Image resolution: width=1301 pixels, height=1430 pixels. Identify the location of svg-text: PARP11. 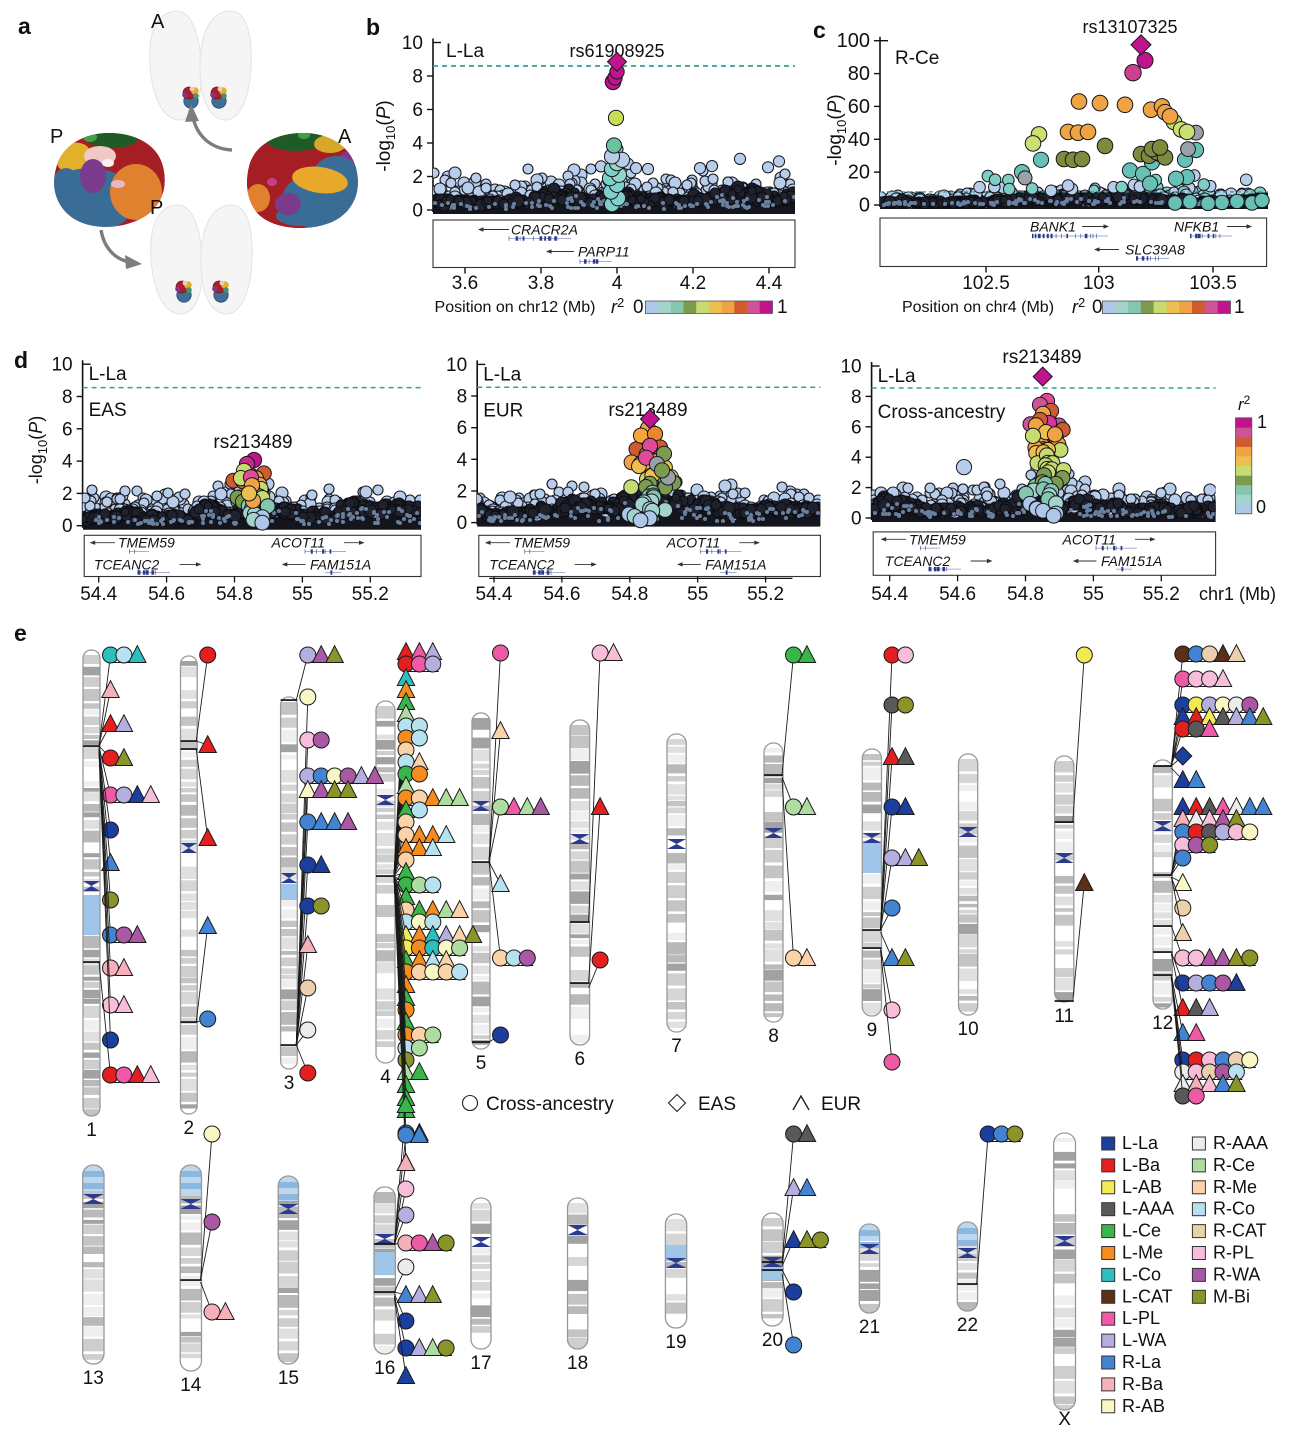
(604, 252).